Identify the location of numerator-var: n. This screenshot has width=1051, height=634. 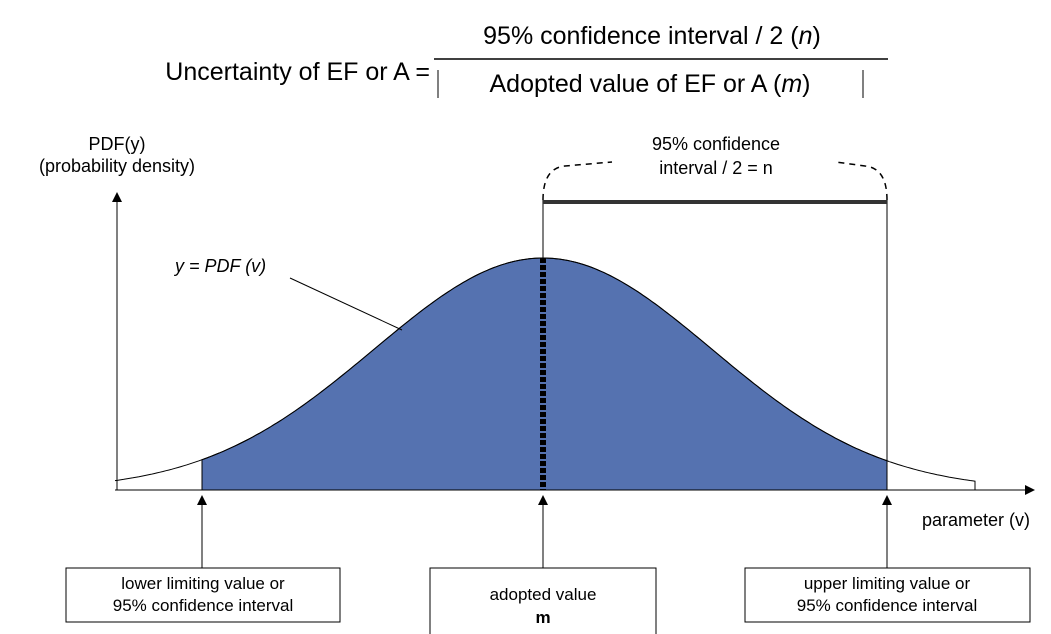
(806, 36).